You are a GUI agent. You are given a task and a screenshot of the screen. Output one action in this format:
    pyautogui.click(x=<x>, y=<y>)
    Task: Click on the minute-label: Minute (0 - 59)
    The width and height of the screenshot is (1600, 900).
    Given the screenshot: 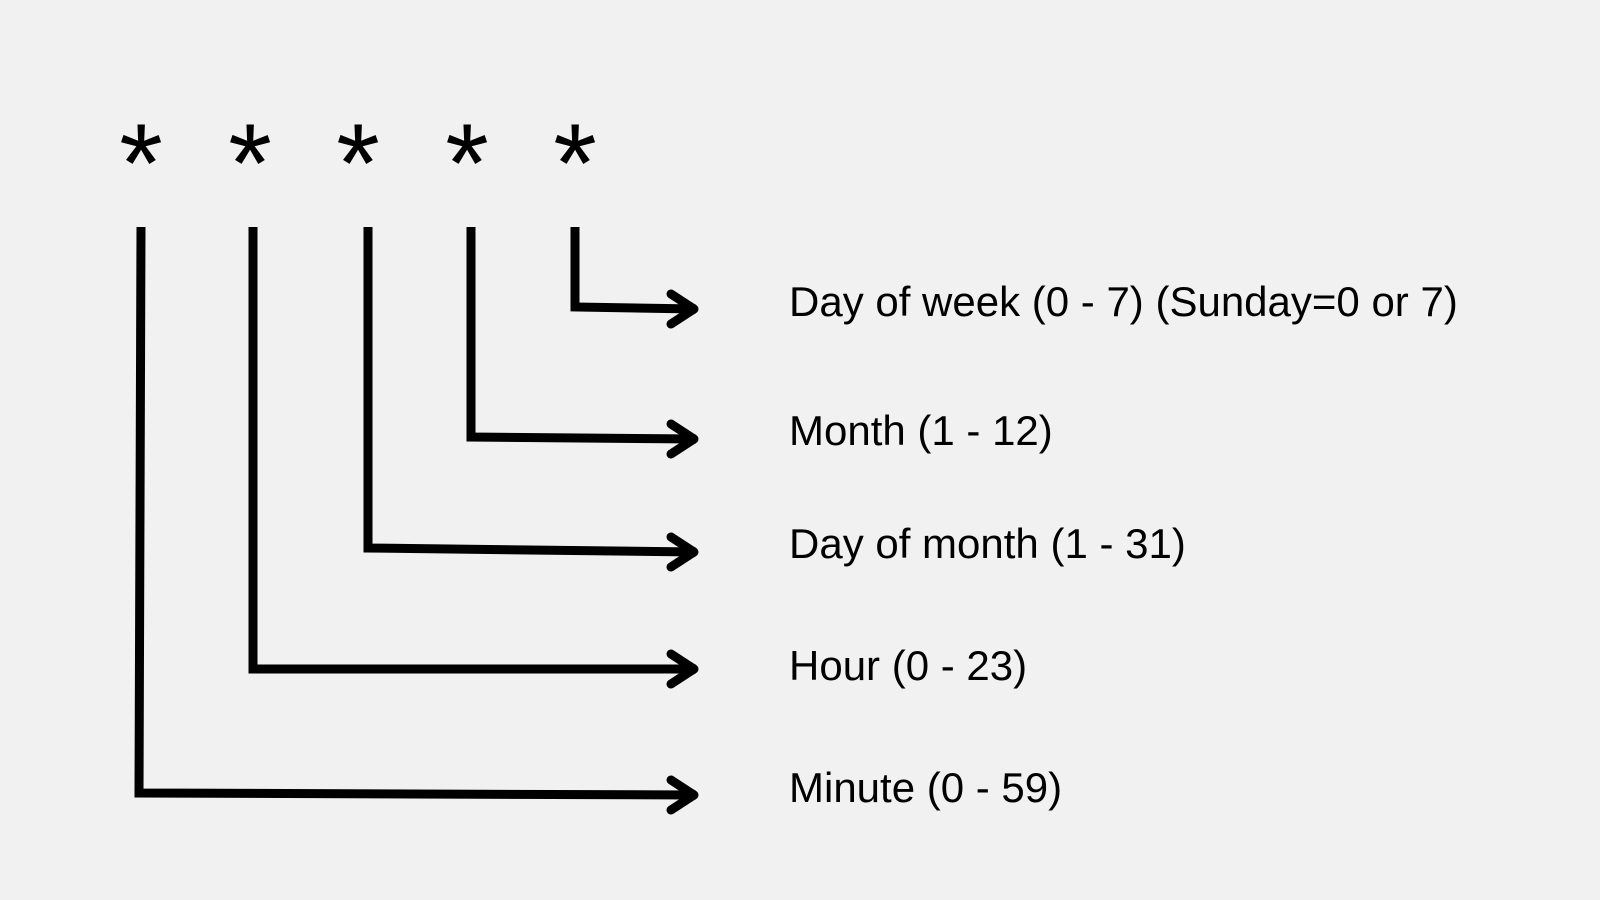 What is the action you would take?
    pyautogui.click(x=926, y=787)
    